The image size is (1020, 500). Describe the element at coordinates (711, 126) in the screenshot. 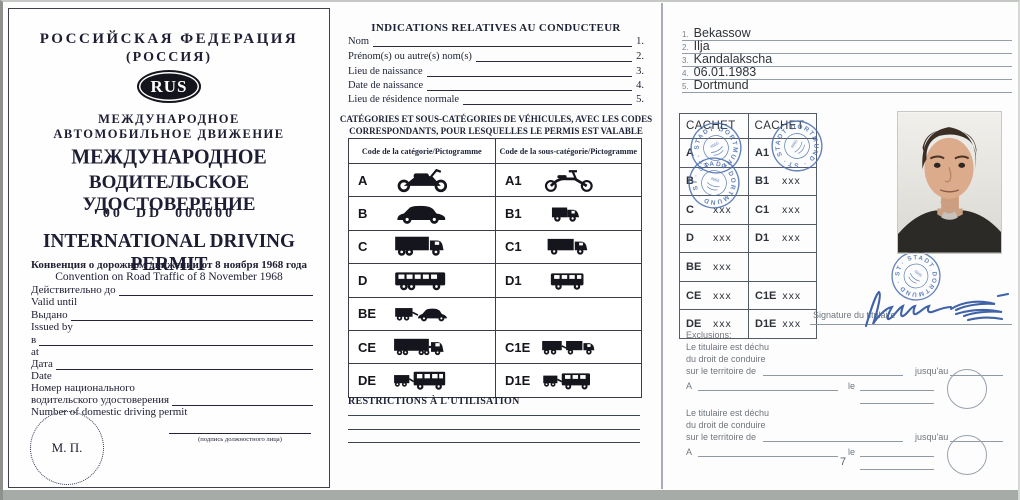

I see `cachet-header-left: CACHET` at that location.